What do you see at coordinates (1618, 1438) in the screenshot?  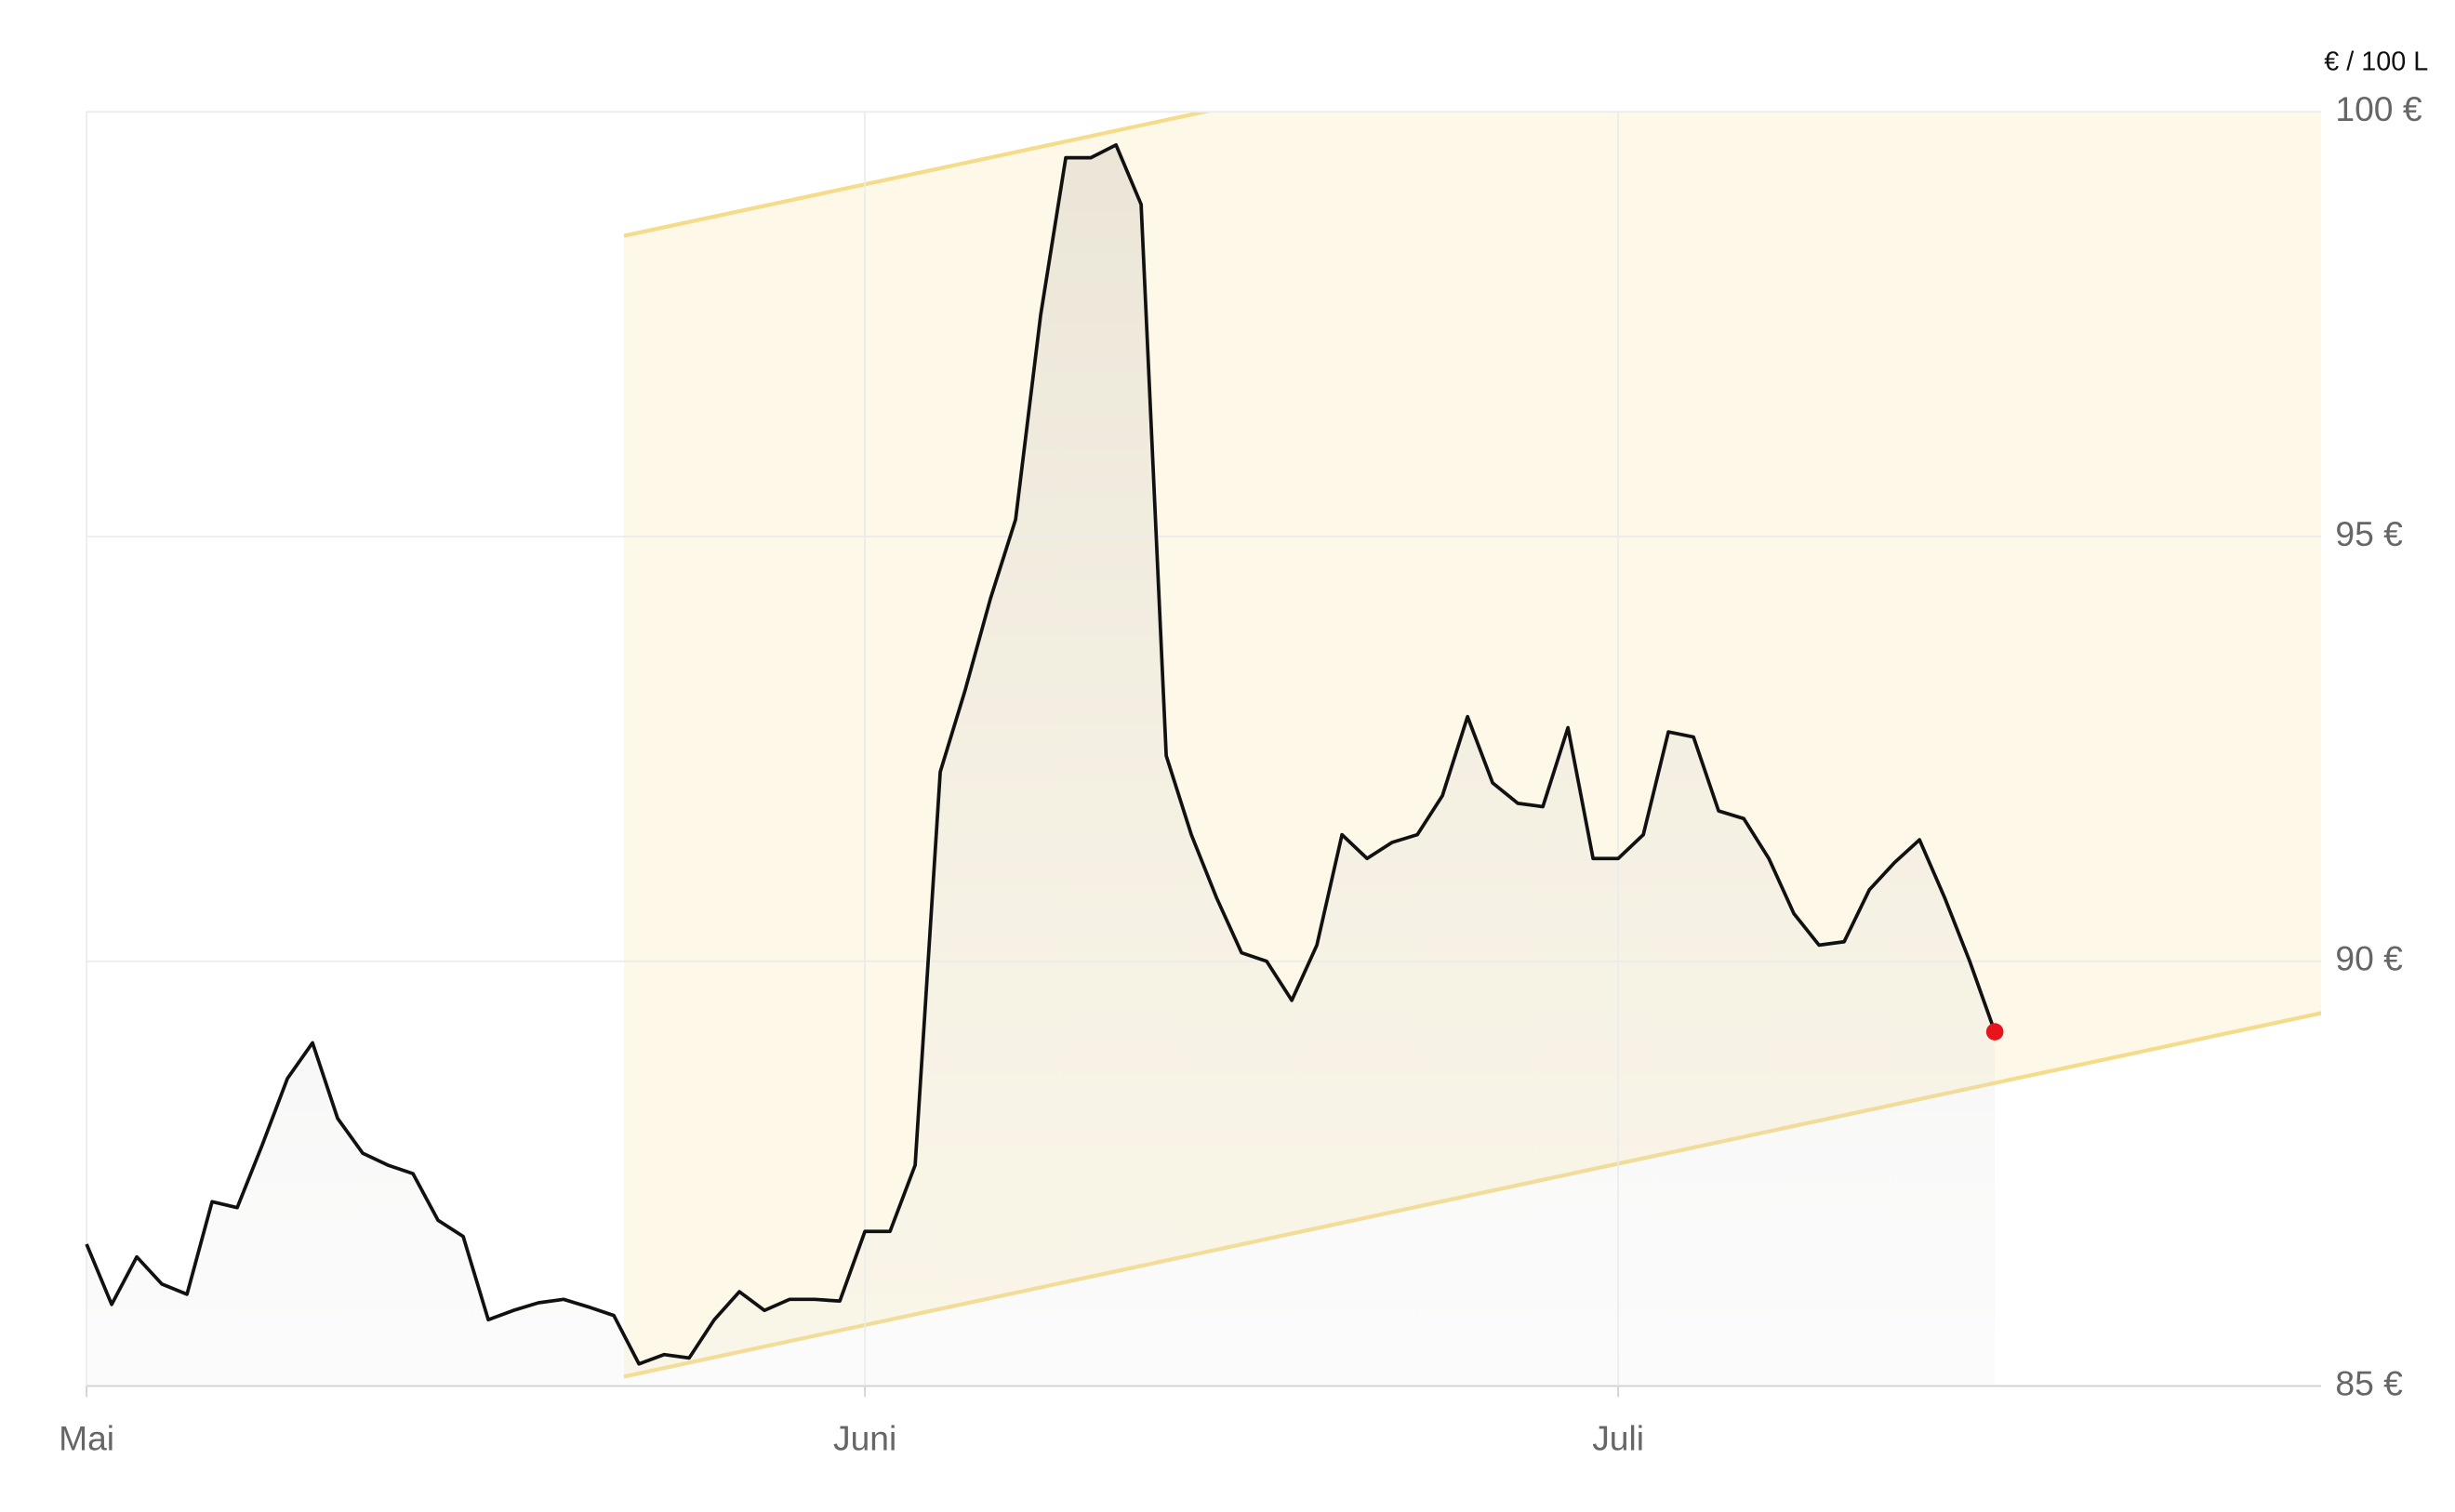 I see `x-tick-label: Juli` at bounding box center [1618, 1438].